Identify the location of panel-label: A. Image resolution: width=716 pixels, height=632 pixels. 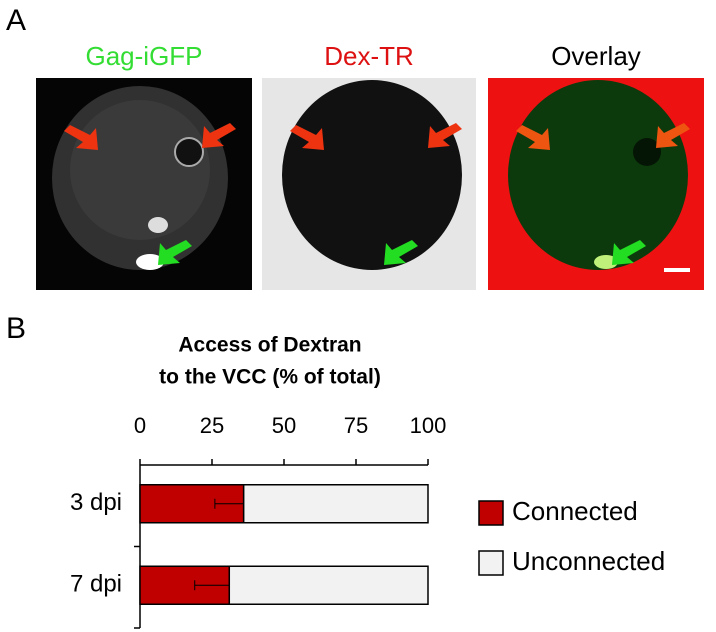
(16, 20).